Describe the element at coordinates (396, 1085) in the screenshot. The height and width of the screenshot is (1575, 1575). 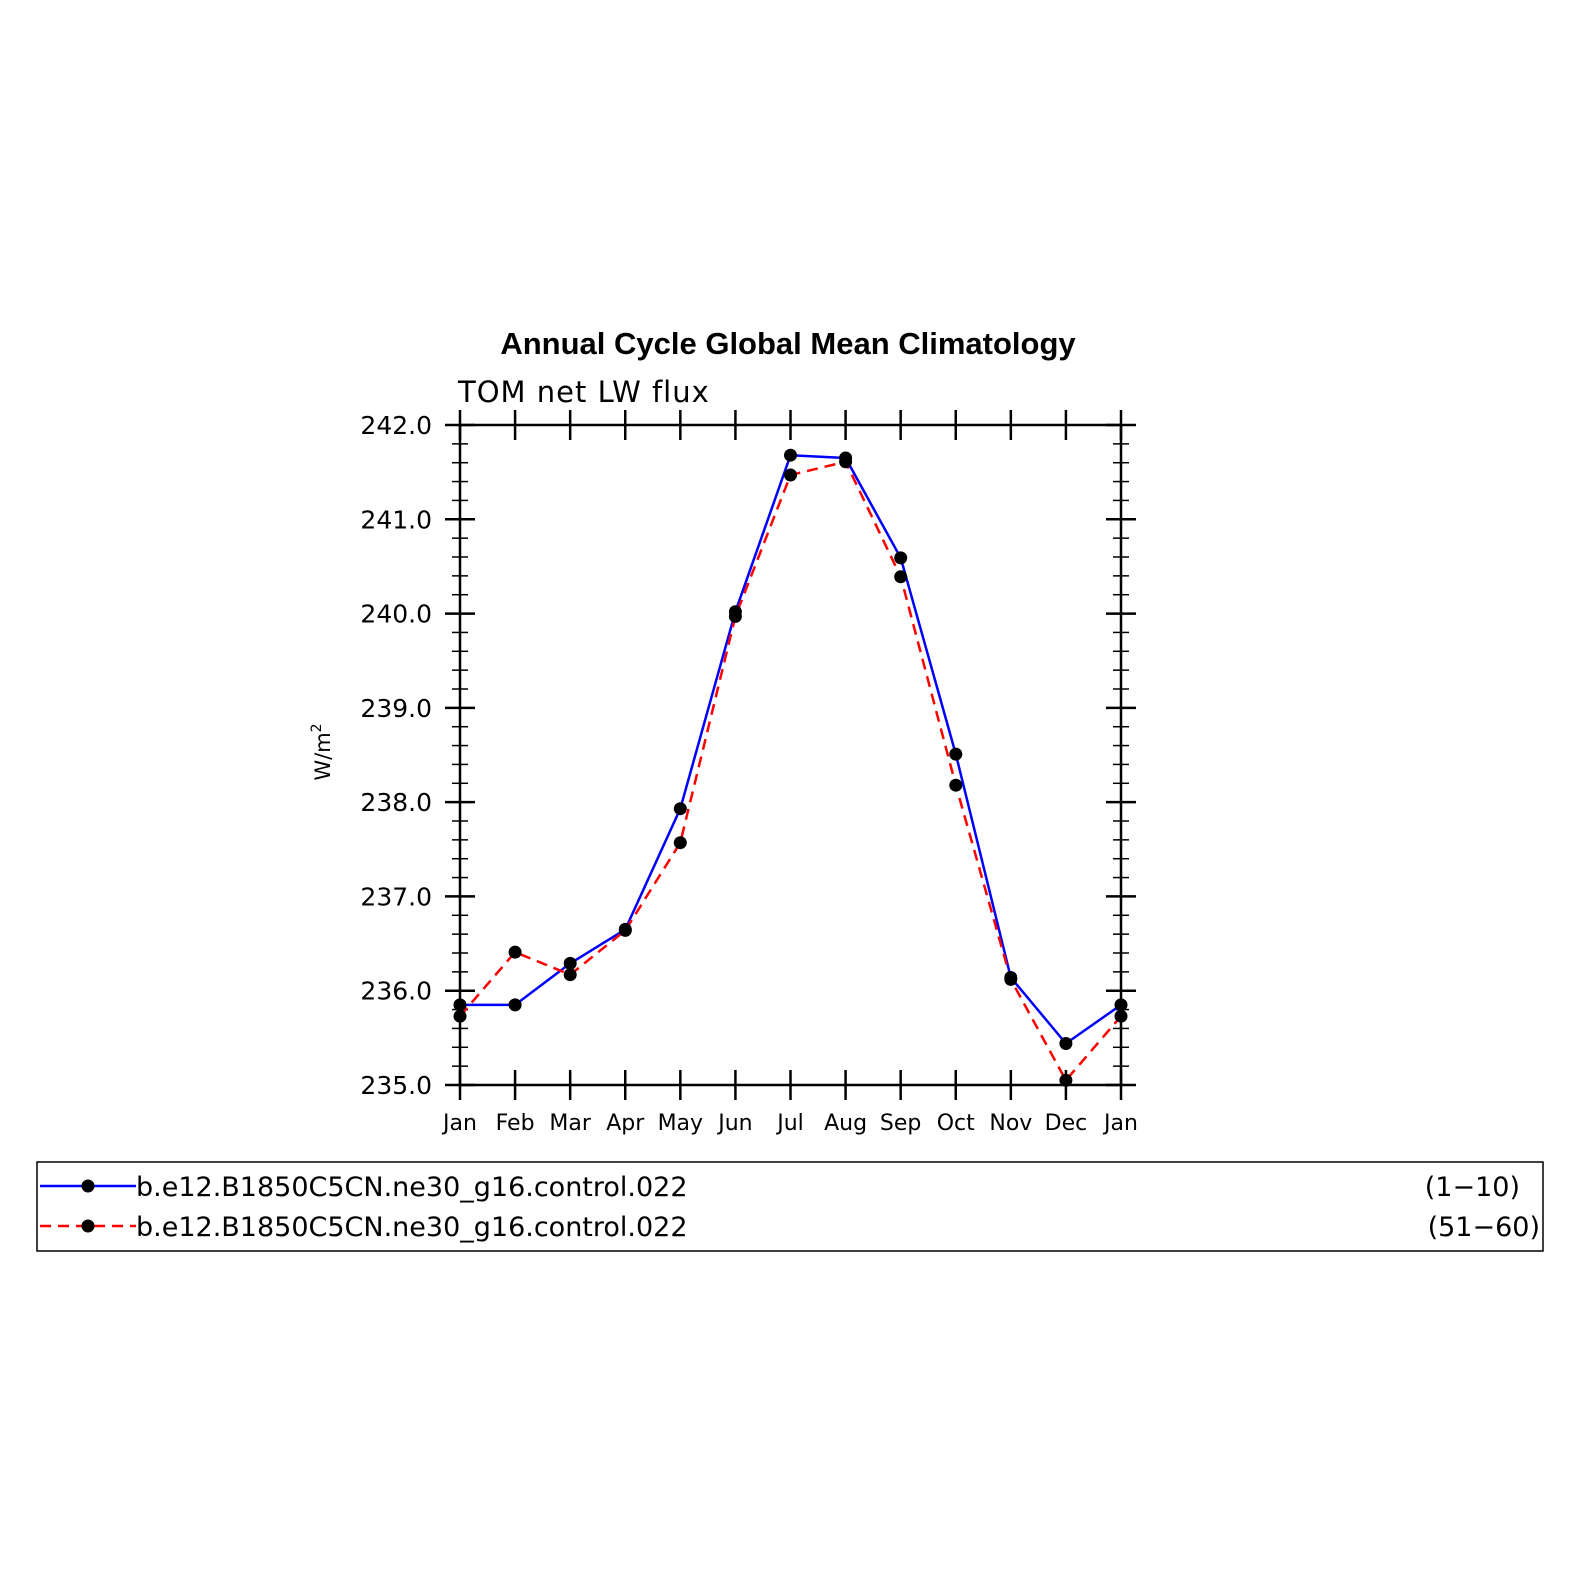
I see `y-tick-label: 235.0` at that location.